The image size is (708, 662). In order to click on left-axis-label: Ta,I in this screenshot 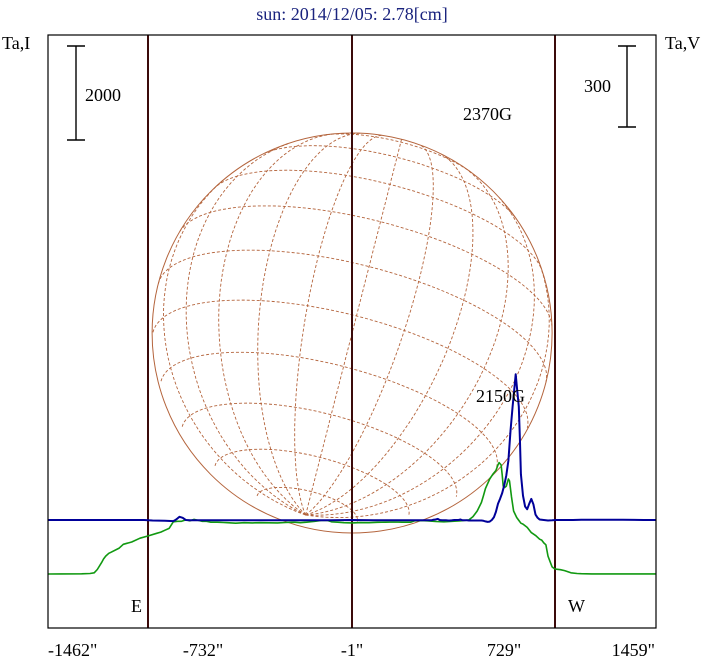, I will do `click(16, 43)`.